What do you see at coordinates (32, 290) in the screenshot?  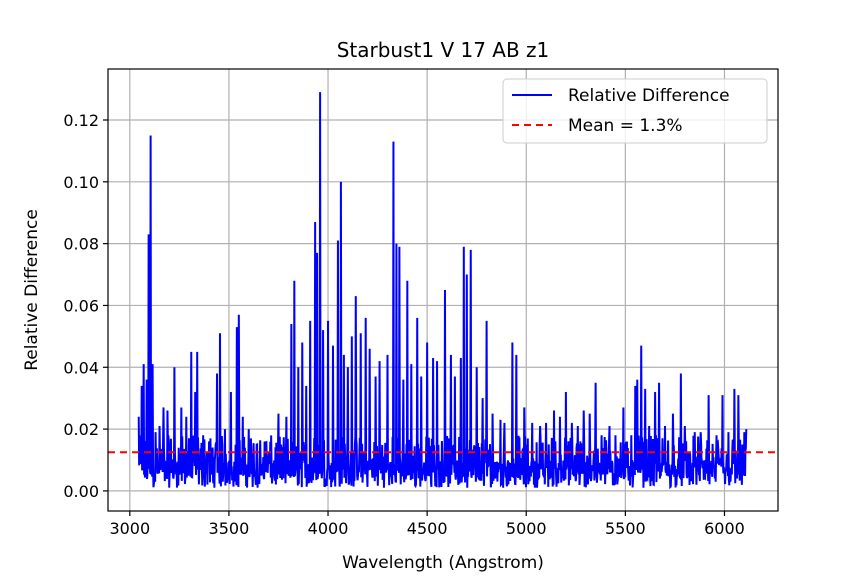 I see `y-axis-title: Relative Difference` at bounding box center [32, 290].